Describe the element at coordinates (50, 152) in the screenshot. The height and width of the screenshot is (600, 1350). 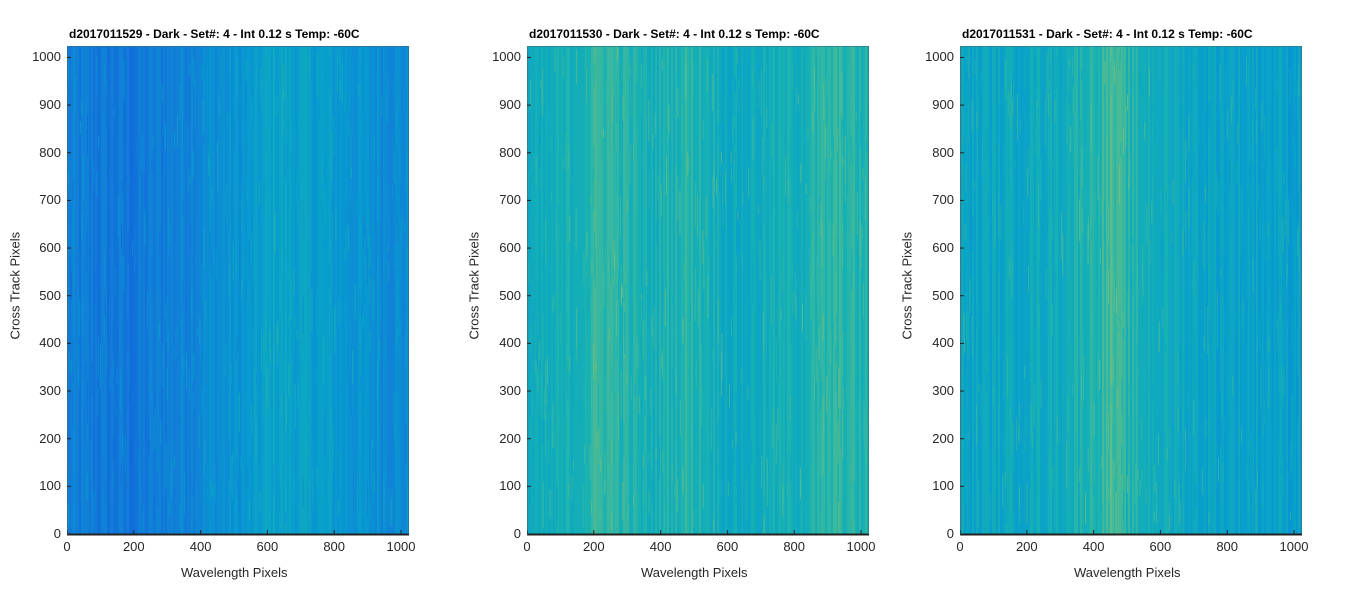
I see `y-tick-label: 800` at that location.